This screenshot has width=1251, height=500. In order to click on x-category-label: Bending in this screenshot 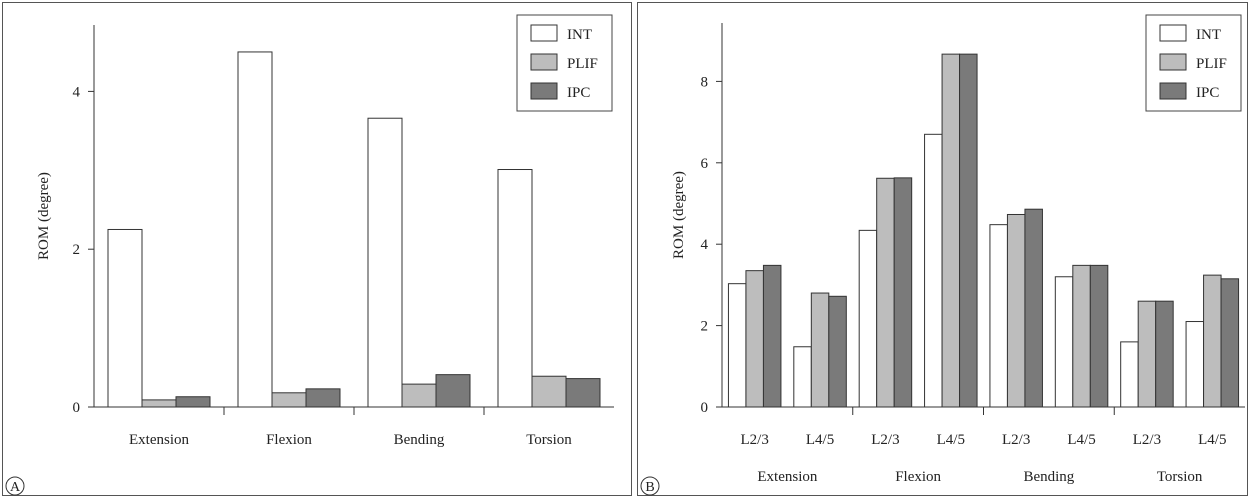, I will do `click(419, 440)`.